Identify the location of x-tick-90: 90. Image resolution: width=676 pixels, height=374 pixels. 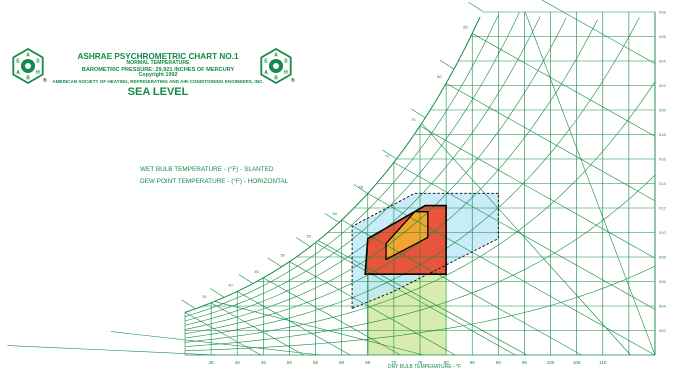
(499, 362).